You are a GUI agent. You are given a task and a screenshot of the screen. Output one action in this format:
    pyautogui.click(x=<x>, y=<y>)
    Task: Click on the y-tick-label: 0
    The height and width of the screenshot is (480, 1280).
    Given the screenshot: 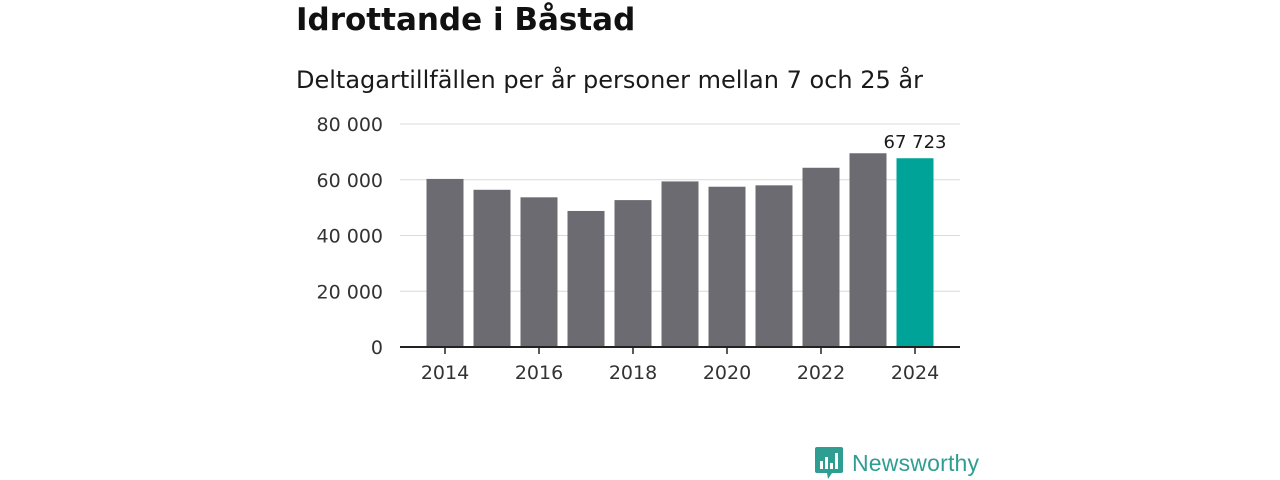 What is the action you would take?
    pyautogui.click(x=377, y=348)
    